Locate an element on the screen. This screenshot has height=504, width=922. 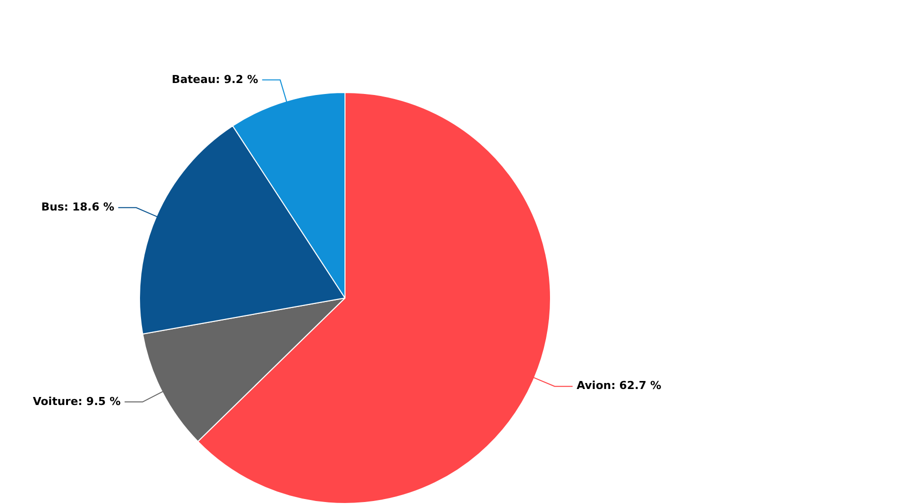
data-label: : 62.7 % is located at coordinates (636, 385).